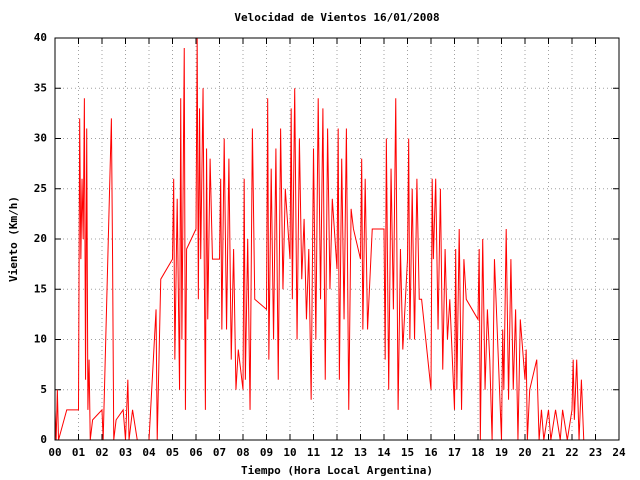  Describe the element at coordinates (40, 188) in the screenshot. I see `y-tick-label: 25` at that location.